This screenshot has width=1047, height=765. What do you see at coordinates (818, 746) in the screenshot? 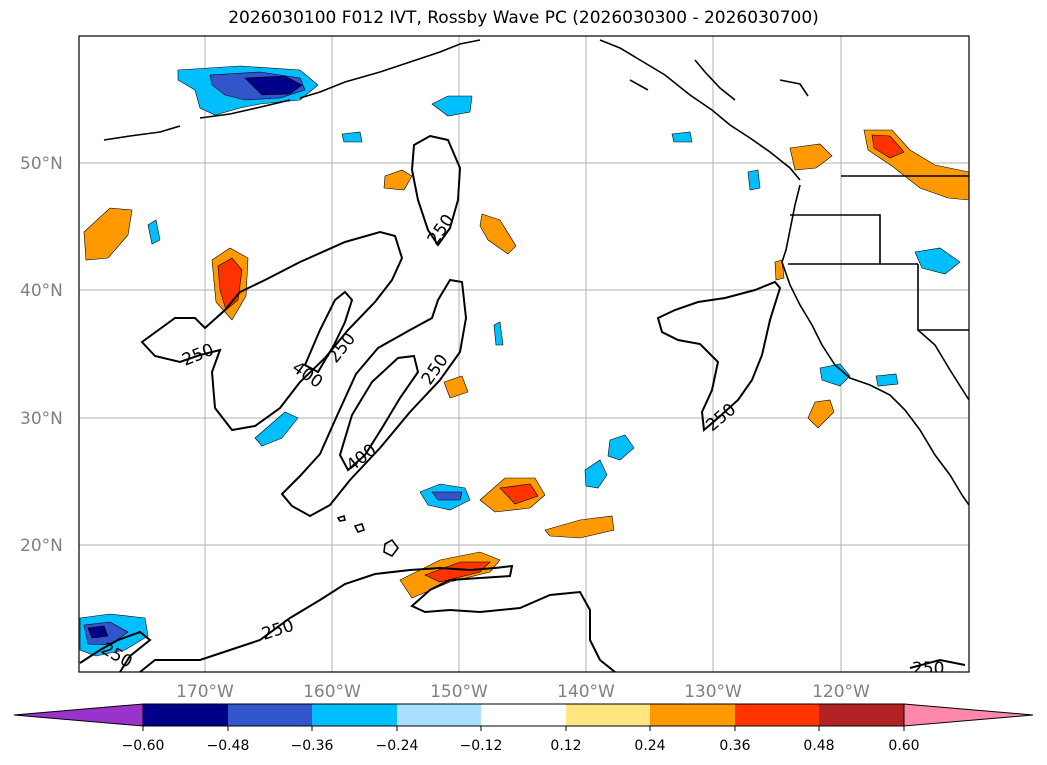
I see `colorbar-tick-label: 0.48` at bounding box center [818, 746].